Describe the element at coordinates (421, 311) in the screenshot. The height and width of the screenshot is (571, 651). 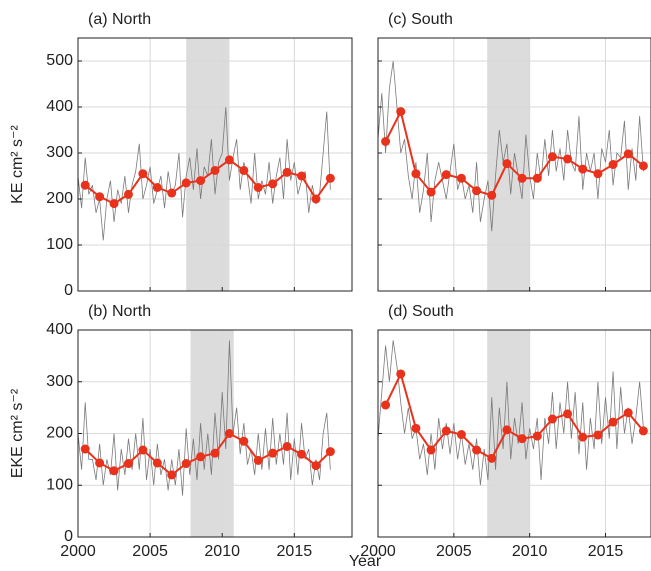
I see `panel-title: (d) South` at that location.